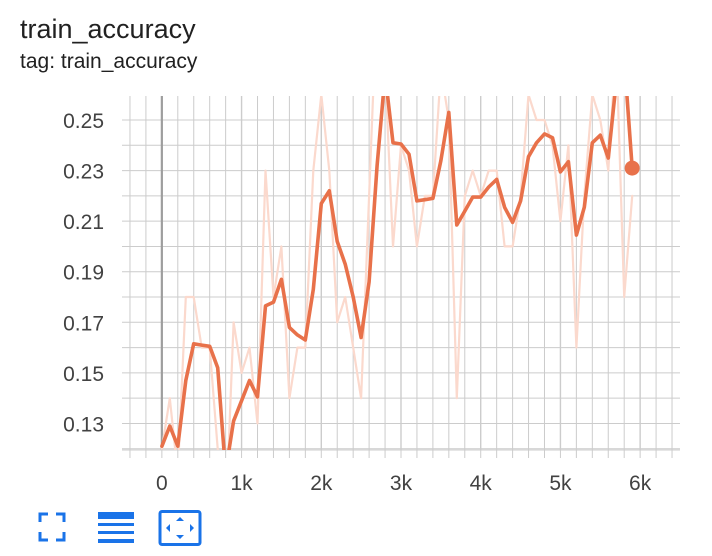 This screenshot has height=556, width=712. What do you see at coordinates (162, 483) in the screenshot?
I see `x-tick-label: 0` at bounding box center [162, 483].